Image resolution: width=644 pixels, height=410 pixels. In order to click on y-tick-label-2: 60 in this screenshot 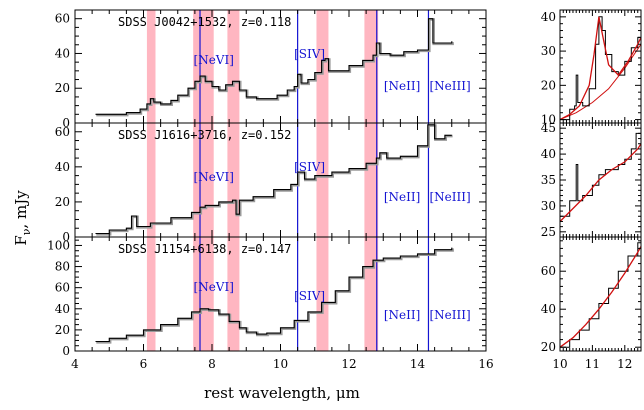, I will do `click(62, 288)`.